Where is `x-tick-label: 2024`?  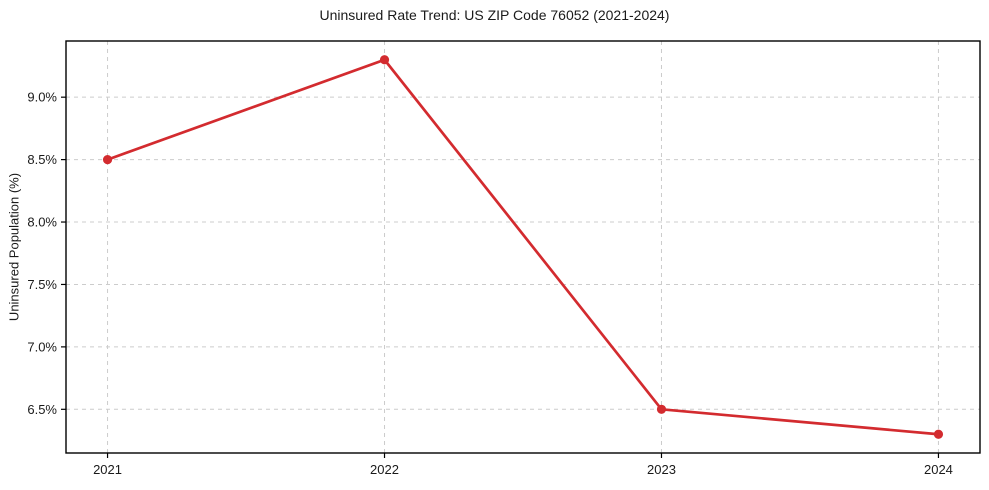
x-tick-label: 2024 is located at coordinates (938, 469).